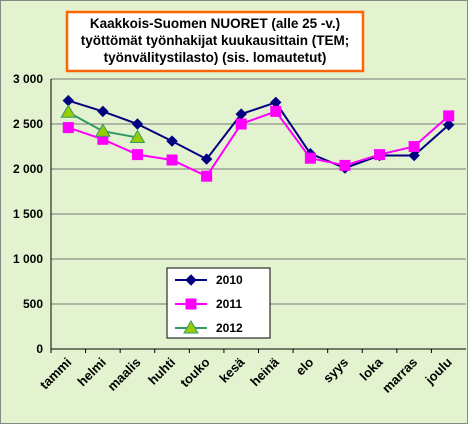 The height and width of the screenshot is (429, 468). What do you see at coordinates (215, 23) in the screenshot?
I see `chart-title: Kaakkois-Suomen NUORET (alle 25 -v.)` at bounding box center [215, 23].